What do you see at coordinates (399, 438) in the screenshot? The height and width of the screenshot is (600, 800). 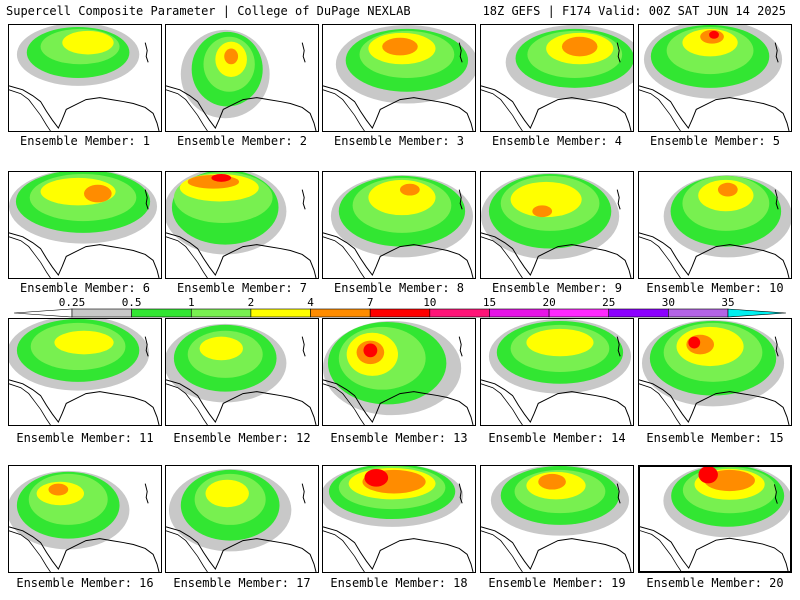 I see `ensemble-member-label: Ensemble Member: 13` at bounding box center [399, 438].